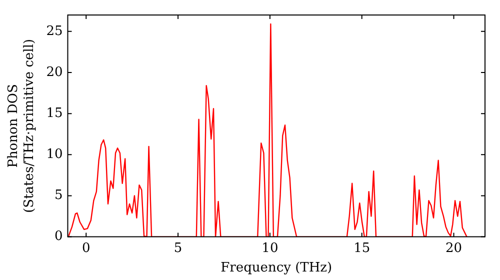 This screenshot has width=500, height=280. Describe the element at coordinates (21, 125) in the screenshot. I see `y-axis-title: Phonon DOS (States/THz·primitive cell)` at that location.